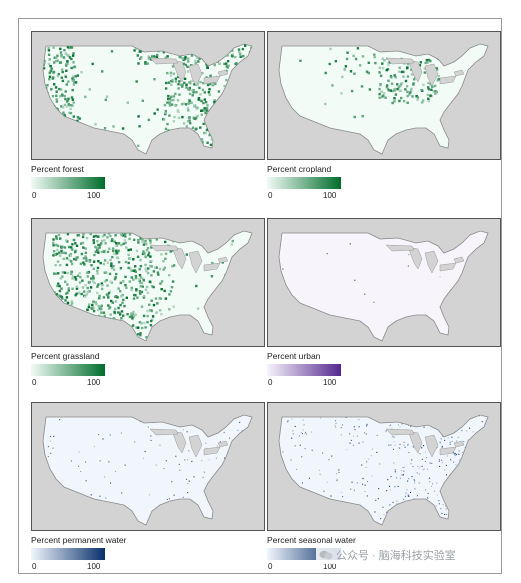 This screenshot has width=521, height=583. Describe the element at coordinates (79, 540) in the screenshot. I see `legend-title-permanent-water: Percent permanent water` at that location.